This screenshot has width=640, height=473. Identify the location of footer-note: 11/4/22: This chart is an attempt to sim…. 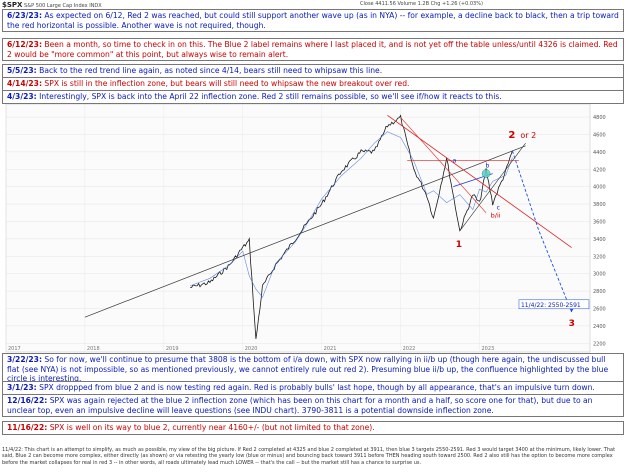
(309, 456).